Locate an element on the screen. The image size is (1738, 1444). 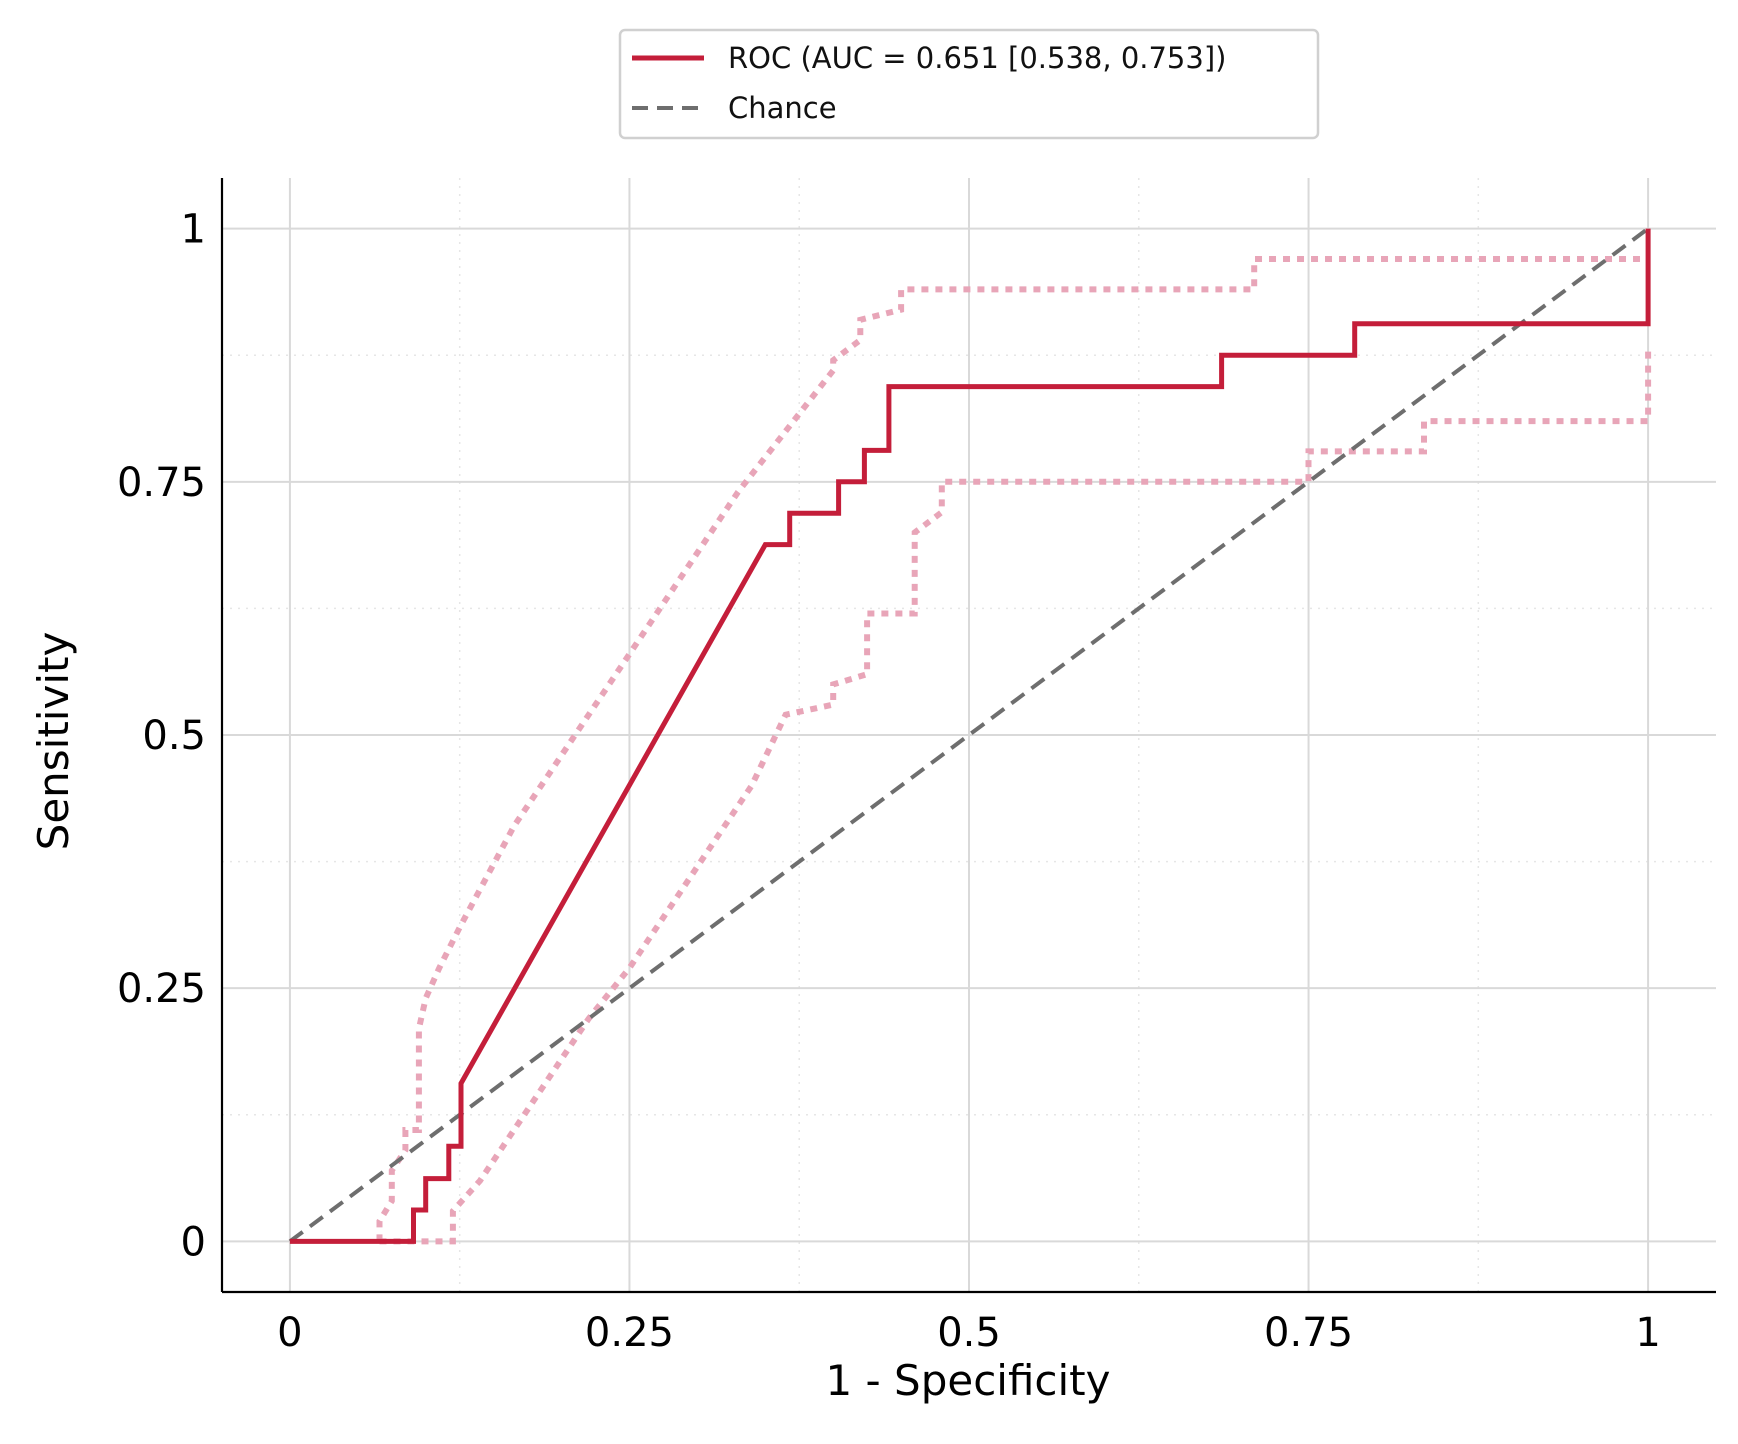
legend-box is located at coordinates (969, 84).